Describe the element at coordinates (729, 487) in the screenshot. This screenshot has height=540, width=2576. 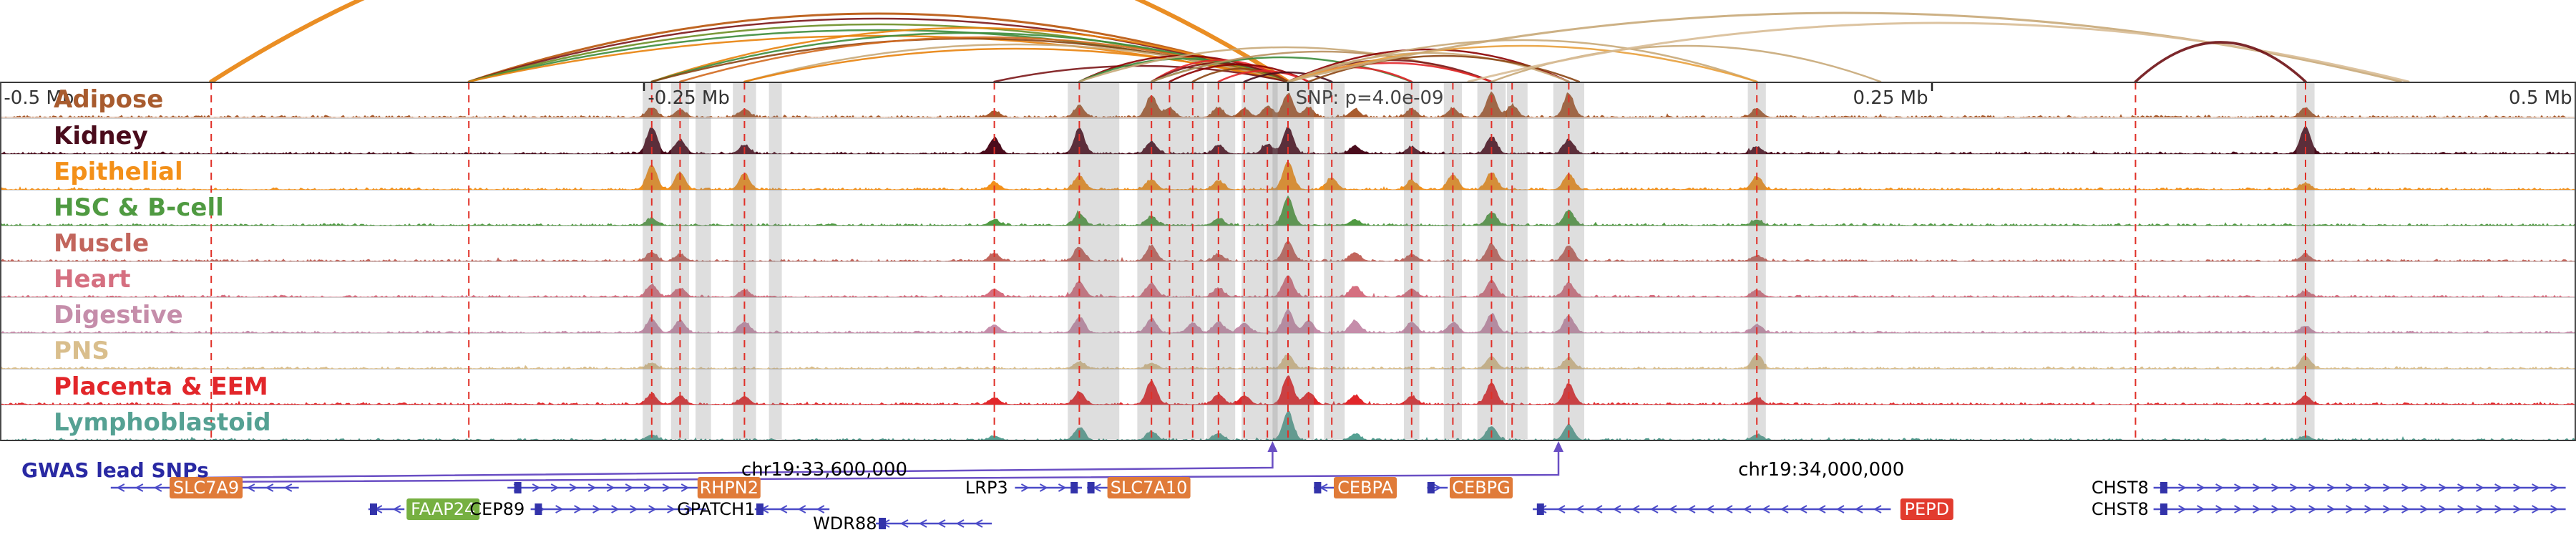
I see `gene-label-box-rhpn2` at that location.